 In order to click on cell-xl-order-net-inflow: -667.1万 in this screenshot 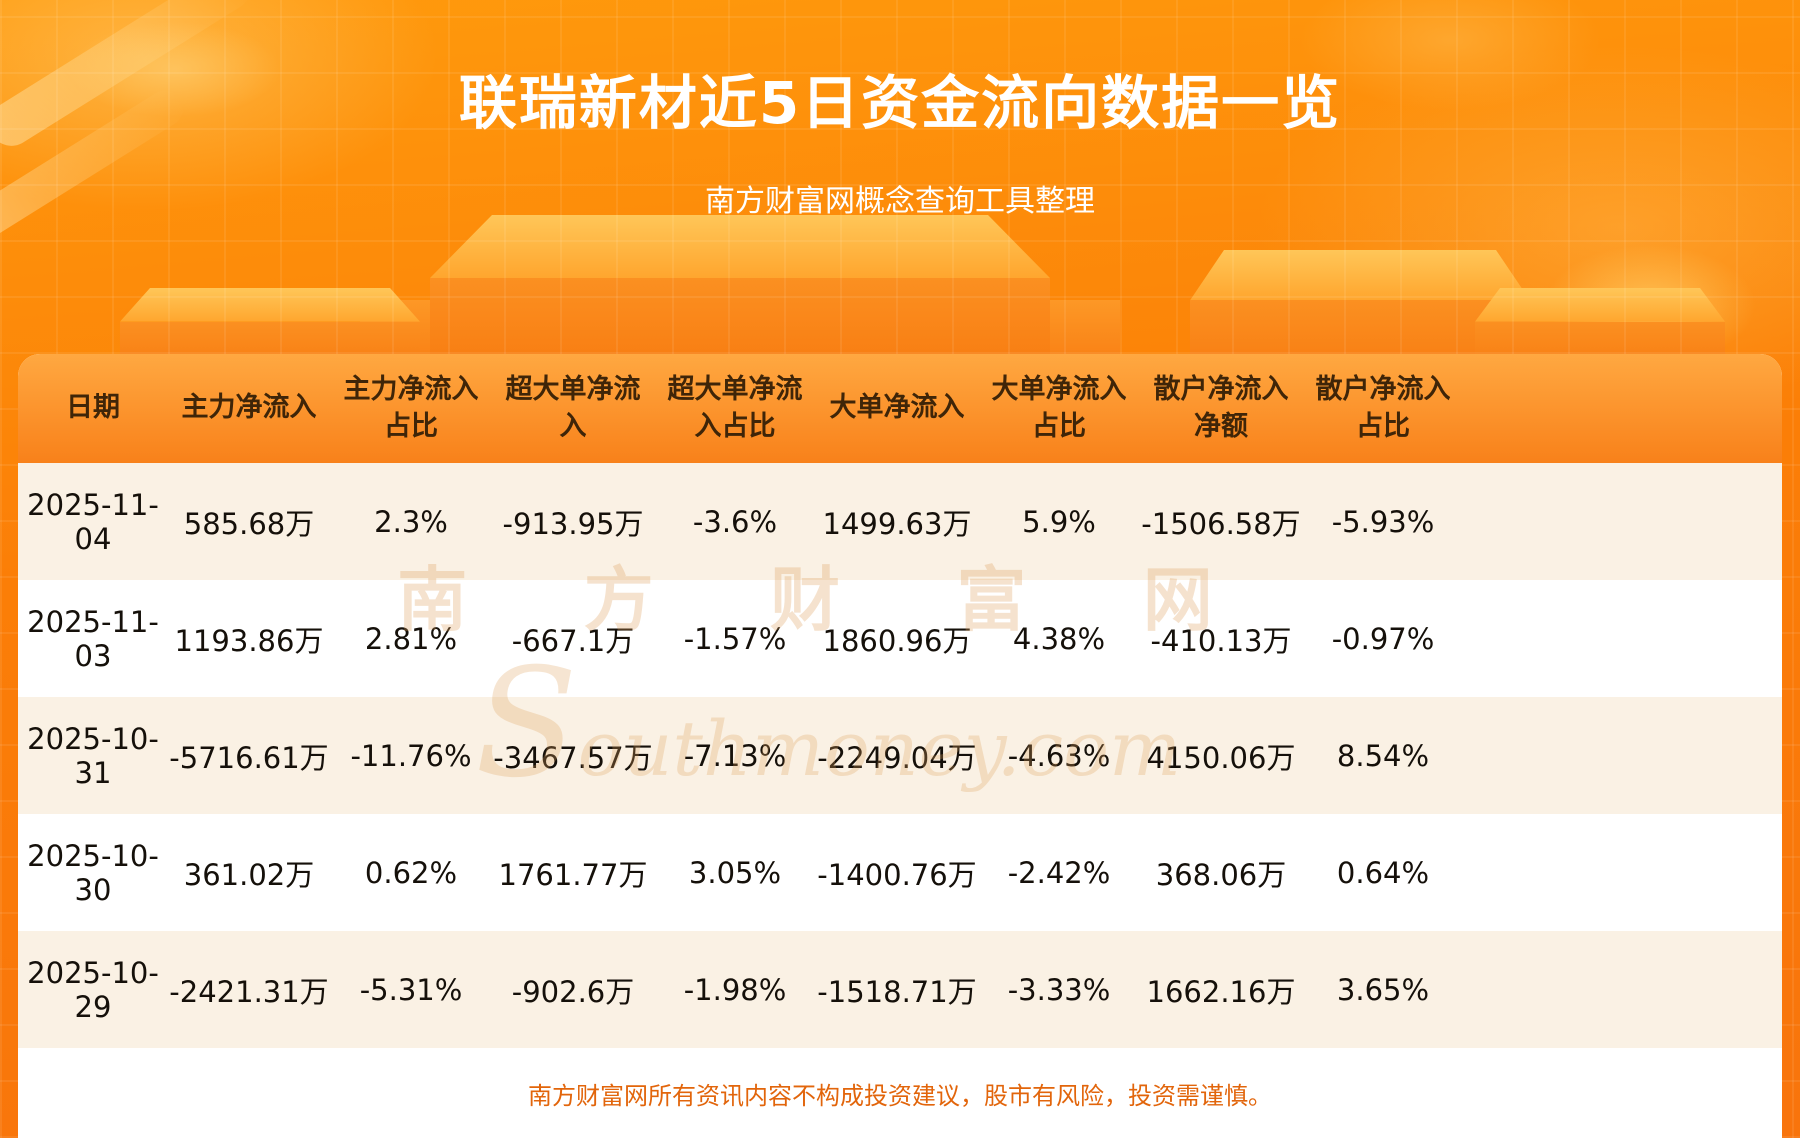, I will do `click(573, 640)`.